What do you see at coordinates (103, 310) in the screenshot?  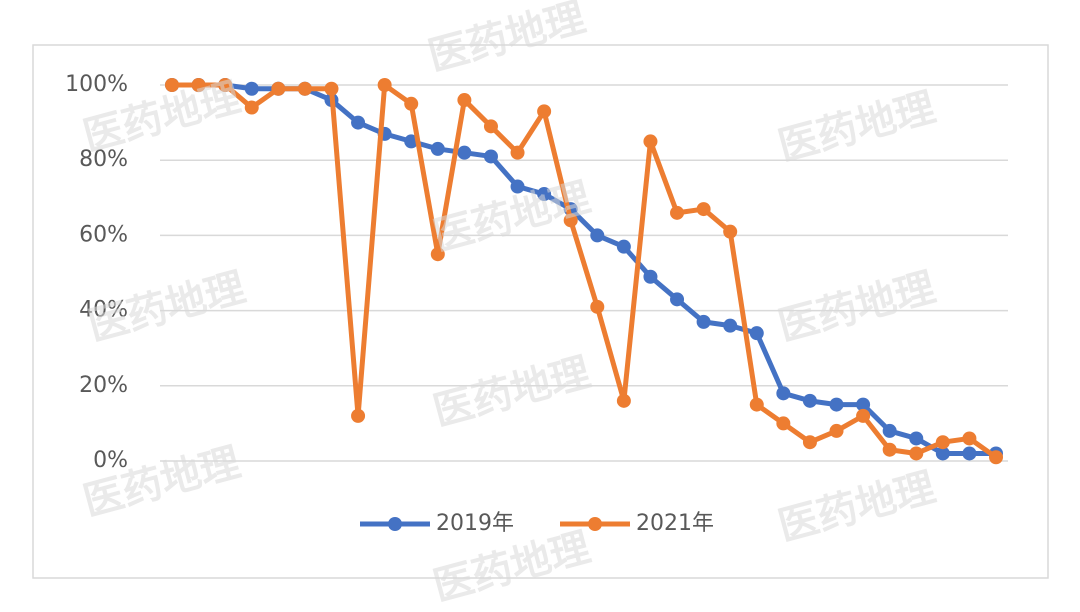 I see `y-tick-label: 40%` at bounding box center [103, 310].